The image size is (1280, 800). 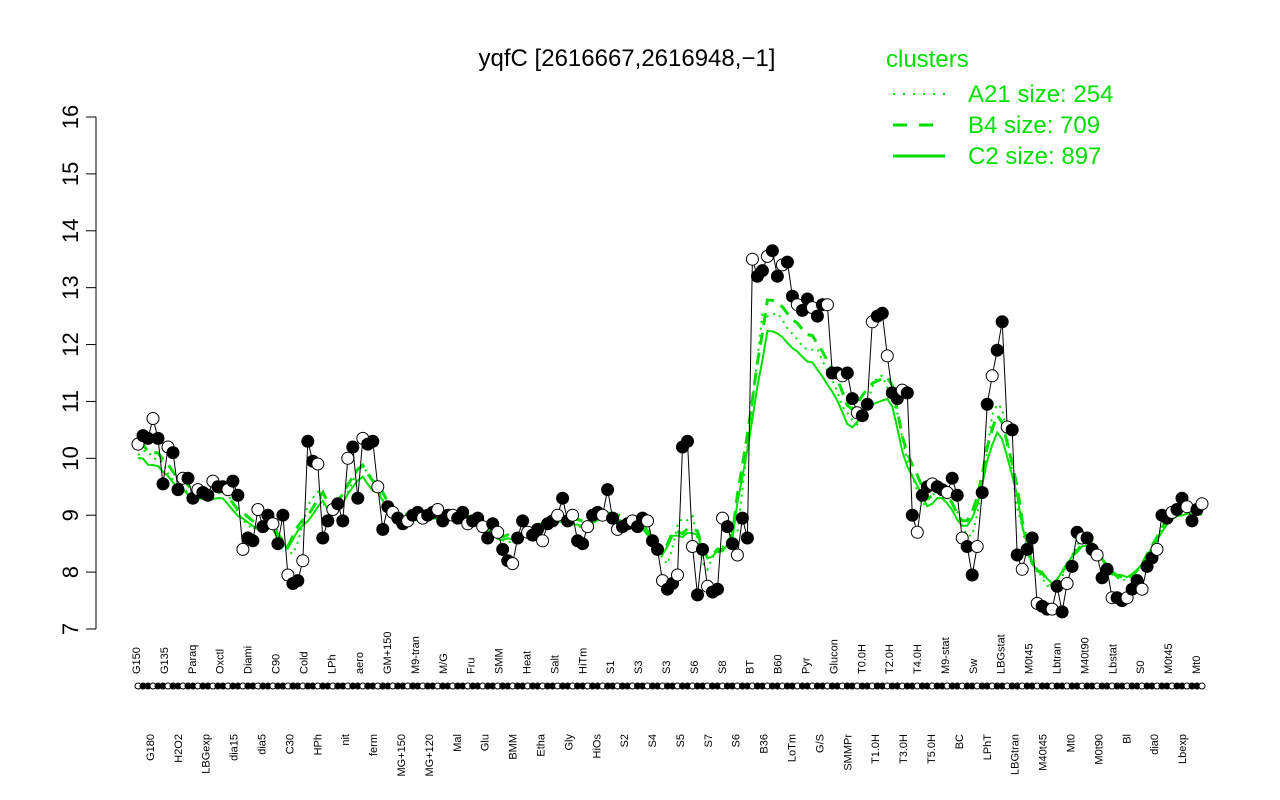 I want to click on x-tick-label: C90, so click(x=277, y=664).